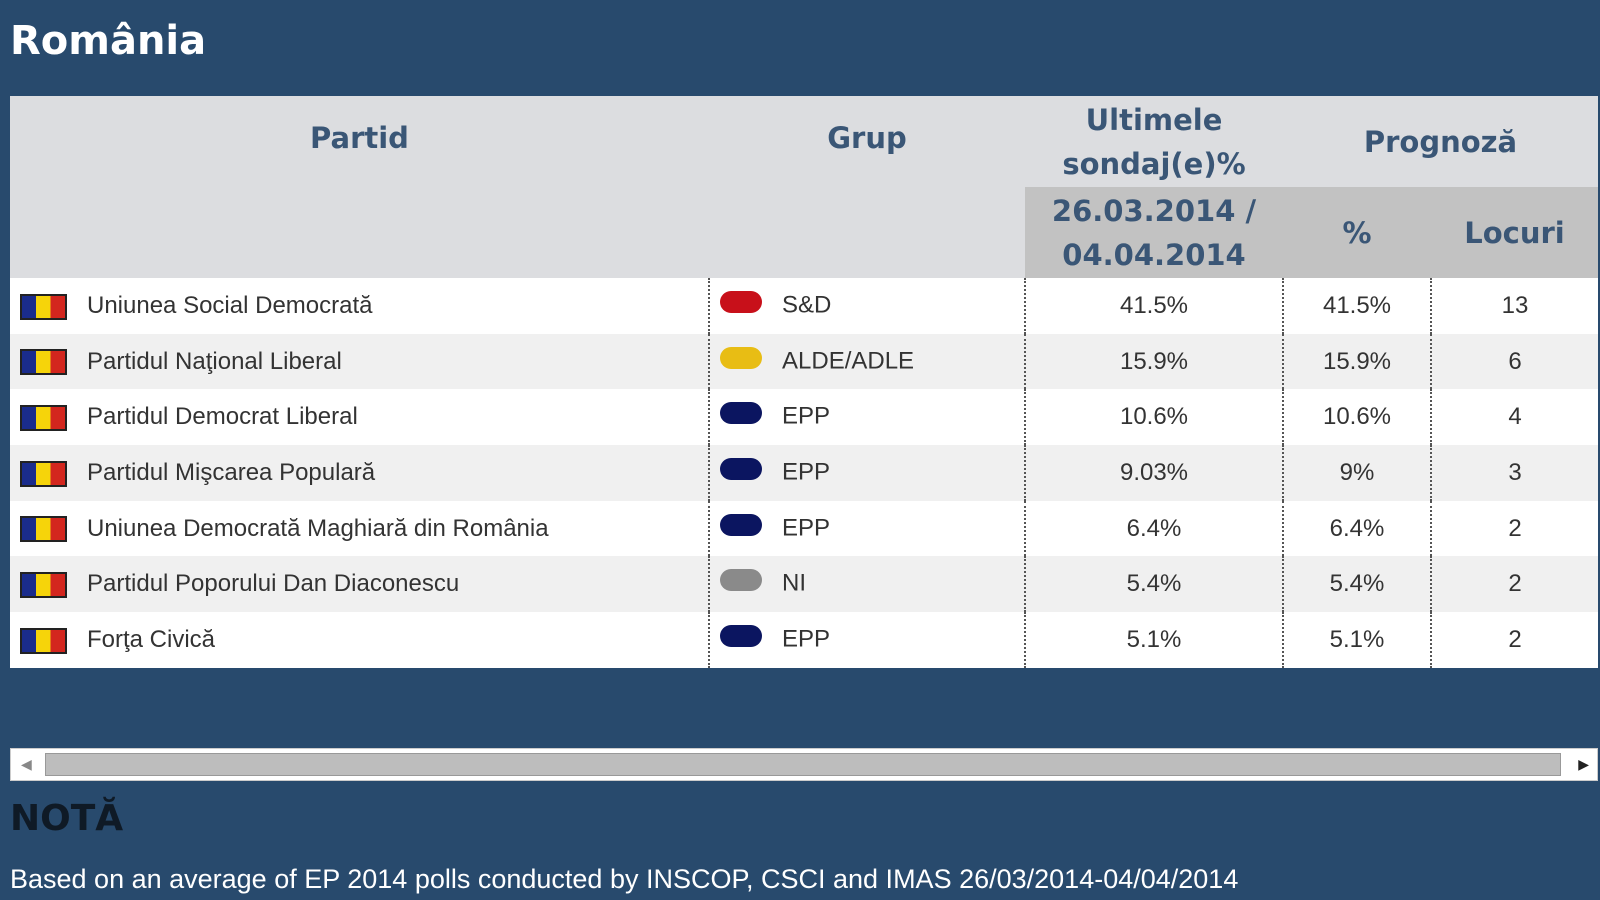 This screenshot has height=900, width=1600. What do you see at coordinates (1356, 361) in the screenshot?
I see `forecast-pct: 15.9%` at bounding box center [1356, 361].